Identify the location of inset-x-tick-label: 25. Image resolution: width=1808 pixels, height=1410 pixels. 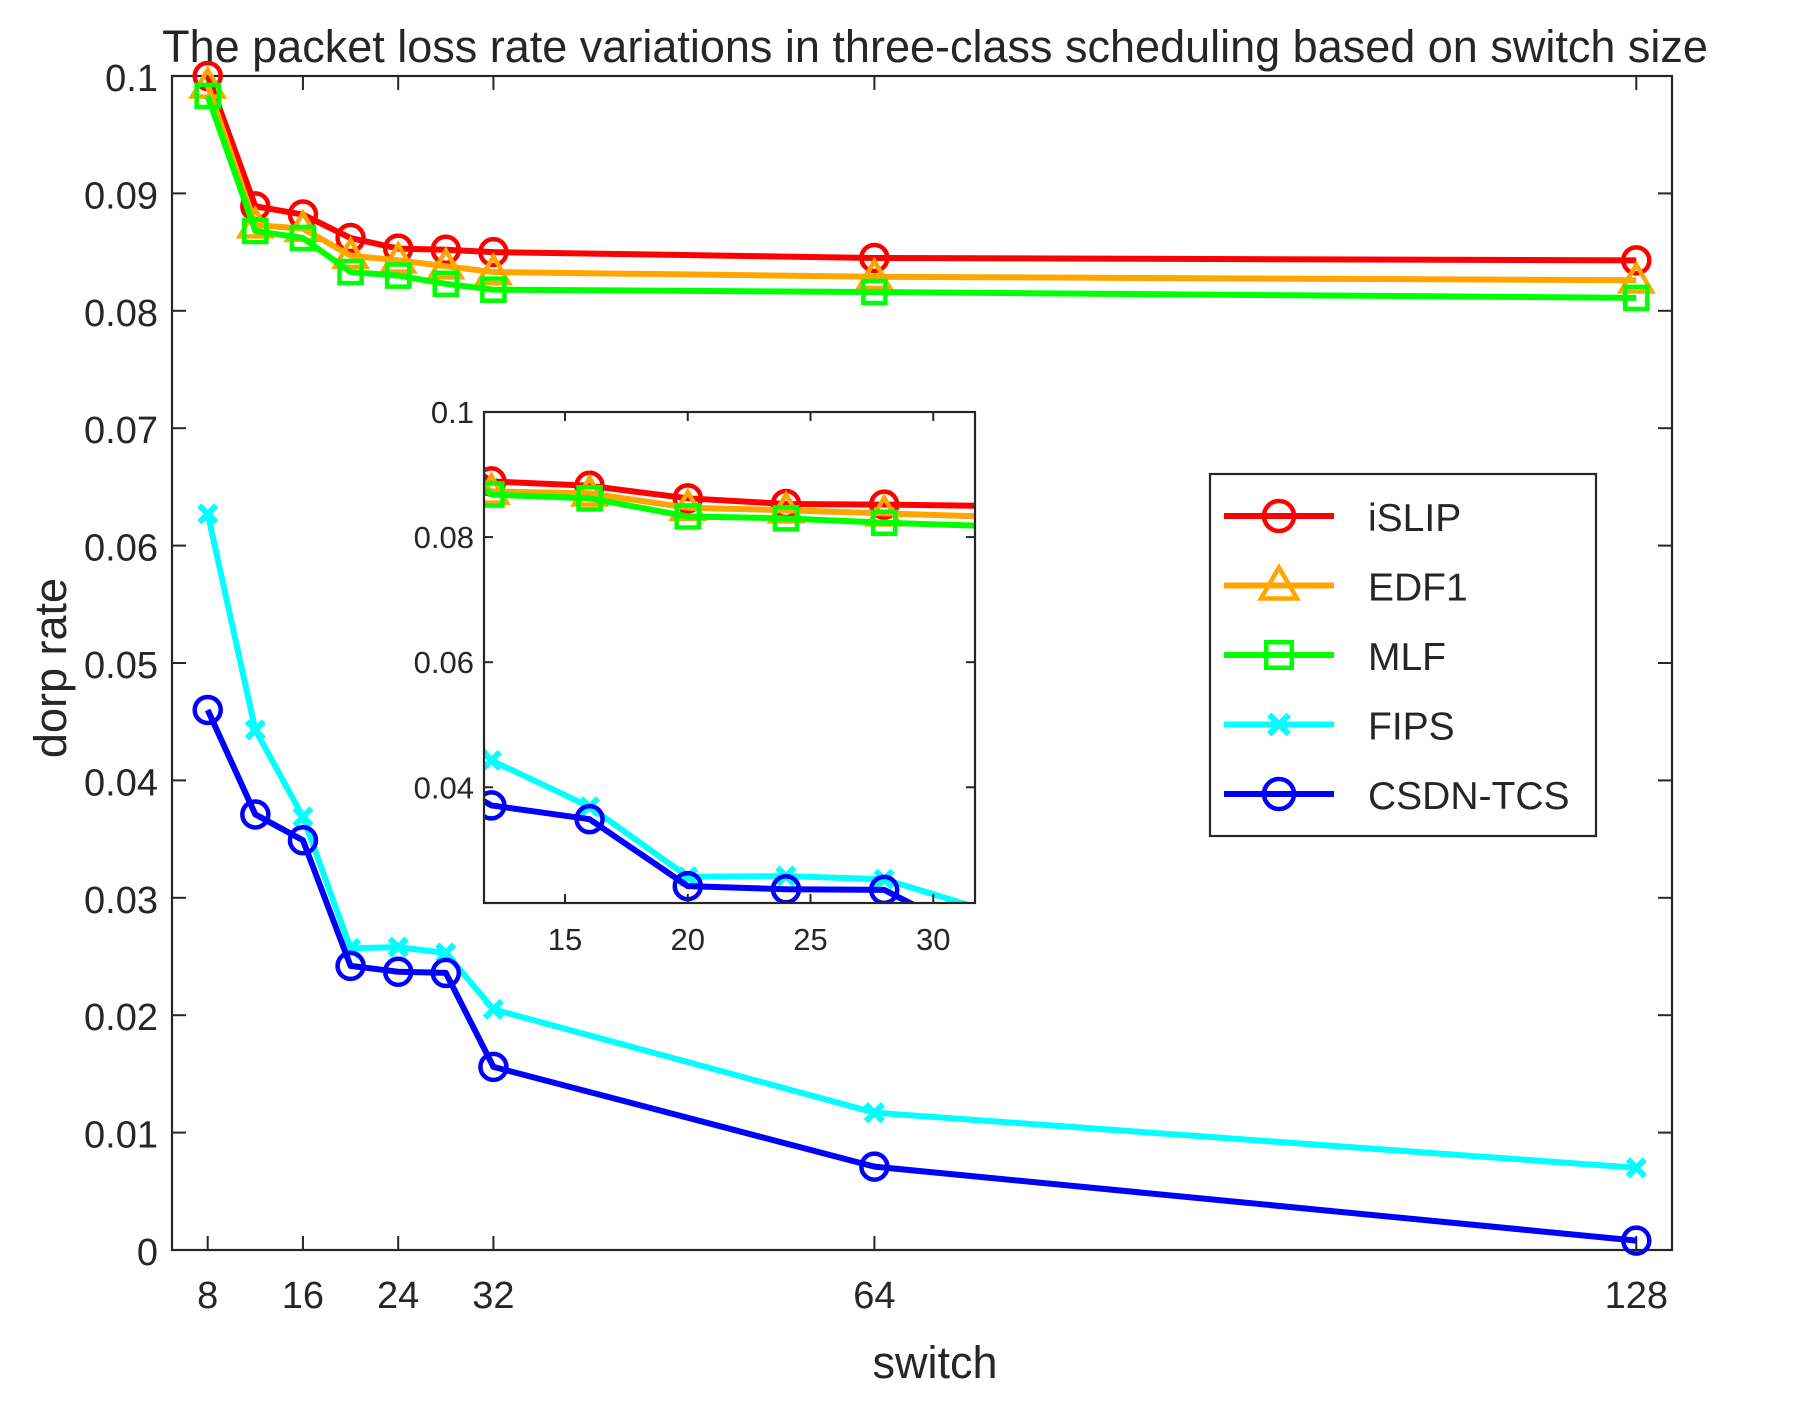
(810, 939).